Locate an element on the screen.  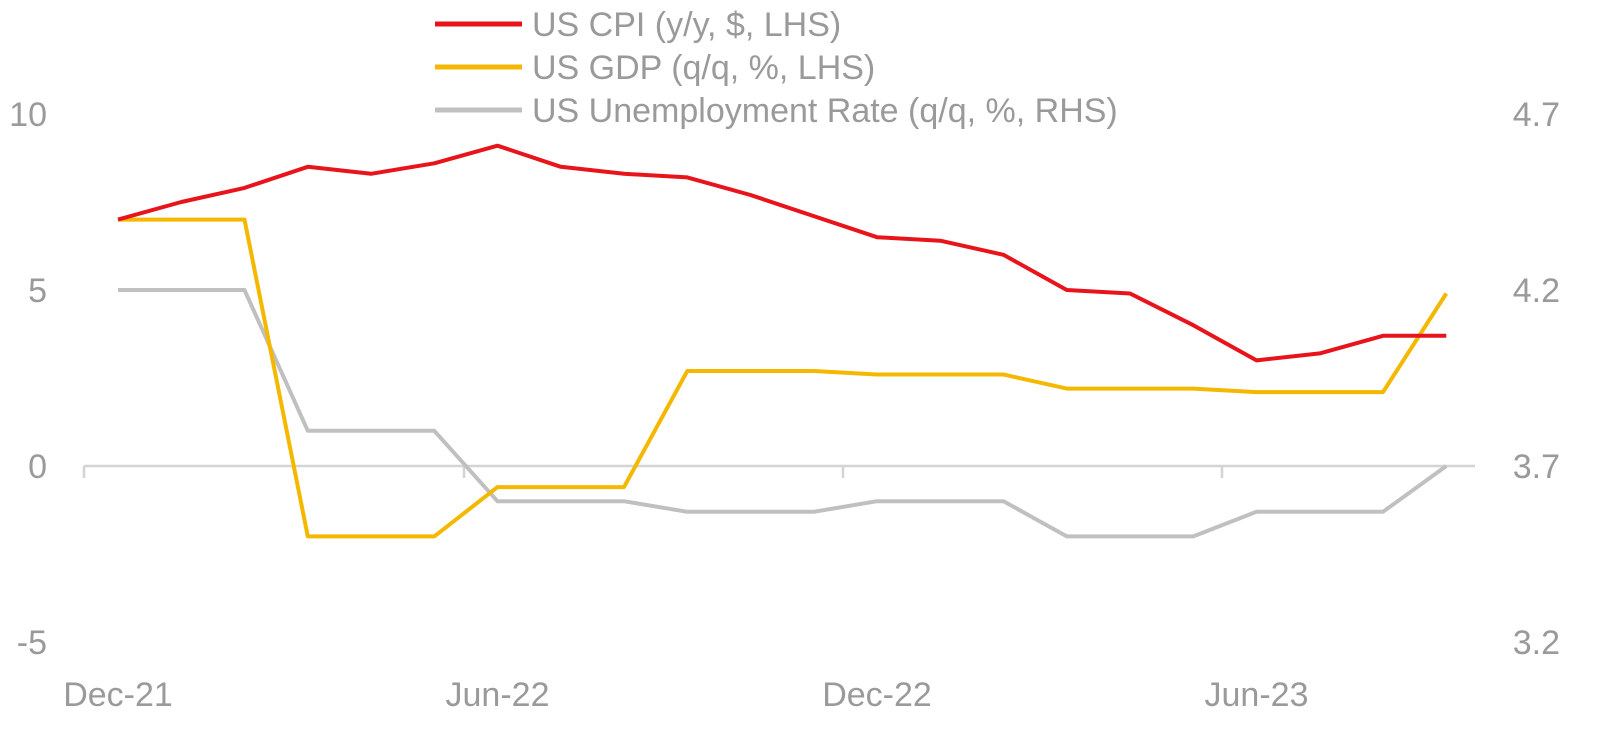
x-tick-label: Jun-23 is located at coordinates (1257, 695).